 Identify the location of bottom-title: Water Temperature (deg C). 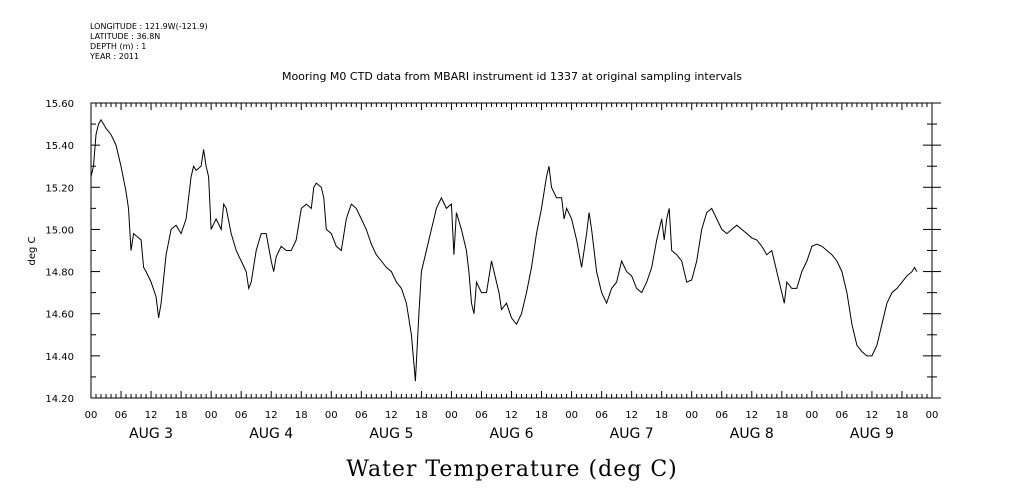
(512, 469).